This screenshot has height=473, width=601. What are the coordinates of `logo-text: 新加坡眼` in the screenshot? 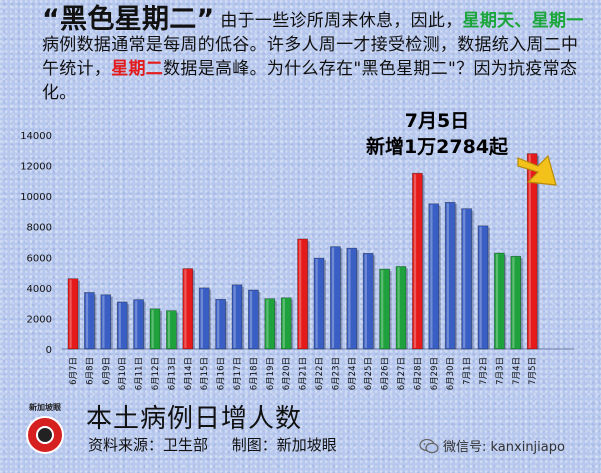 It's located at (45, 407).